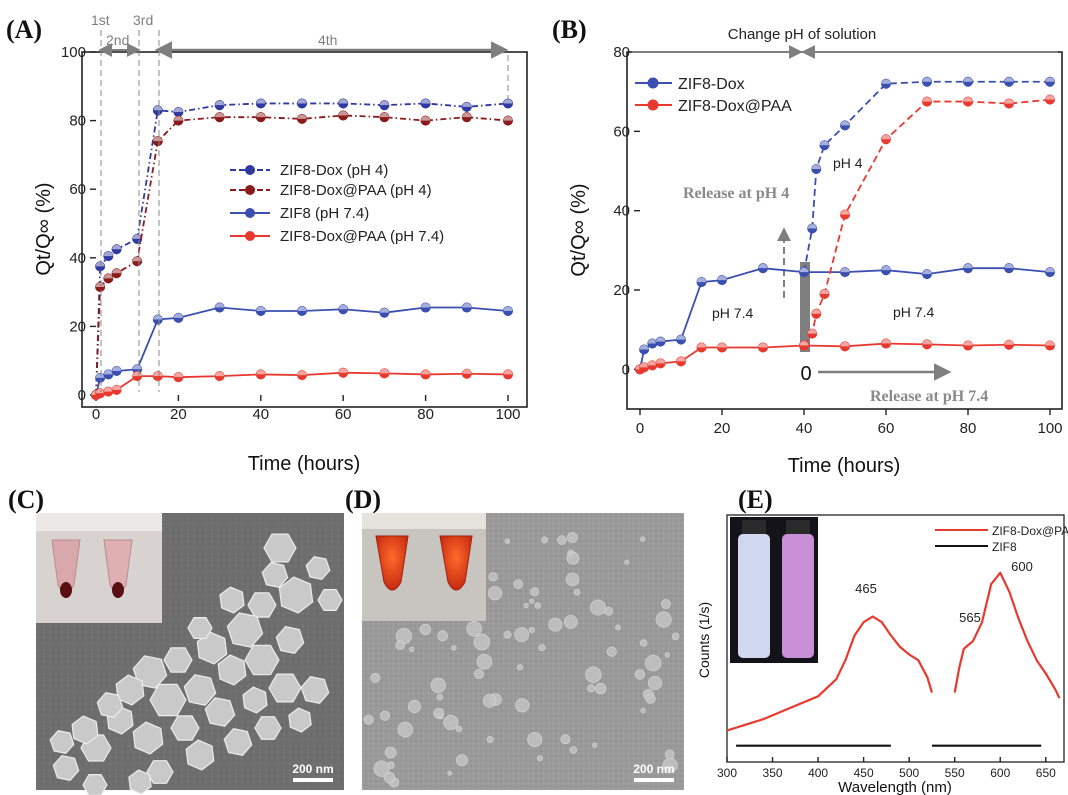 The width and height of the screenshot is (1068, 795). I want to click on ph74-left-label: pH 7.4, so click(732, 313).